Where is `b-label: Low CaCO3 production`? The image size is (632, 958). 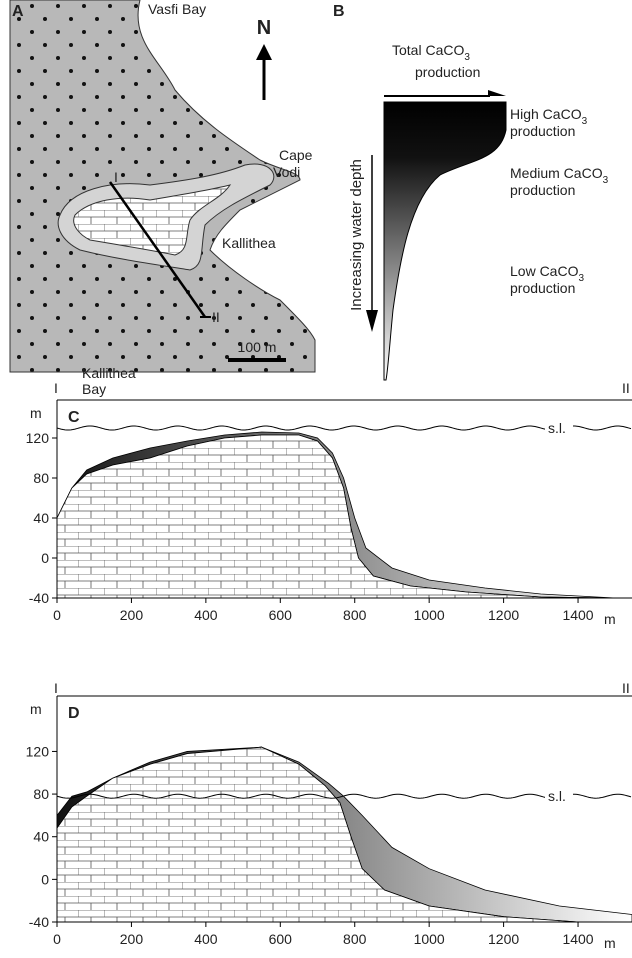
b-label: Low CaCO3 production is located at coordinates (547, 279).